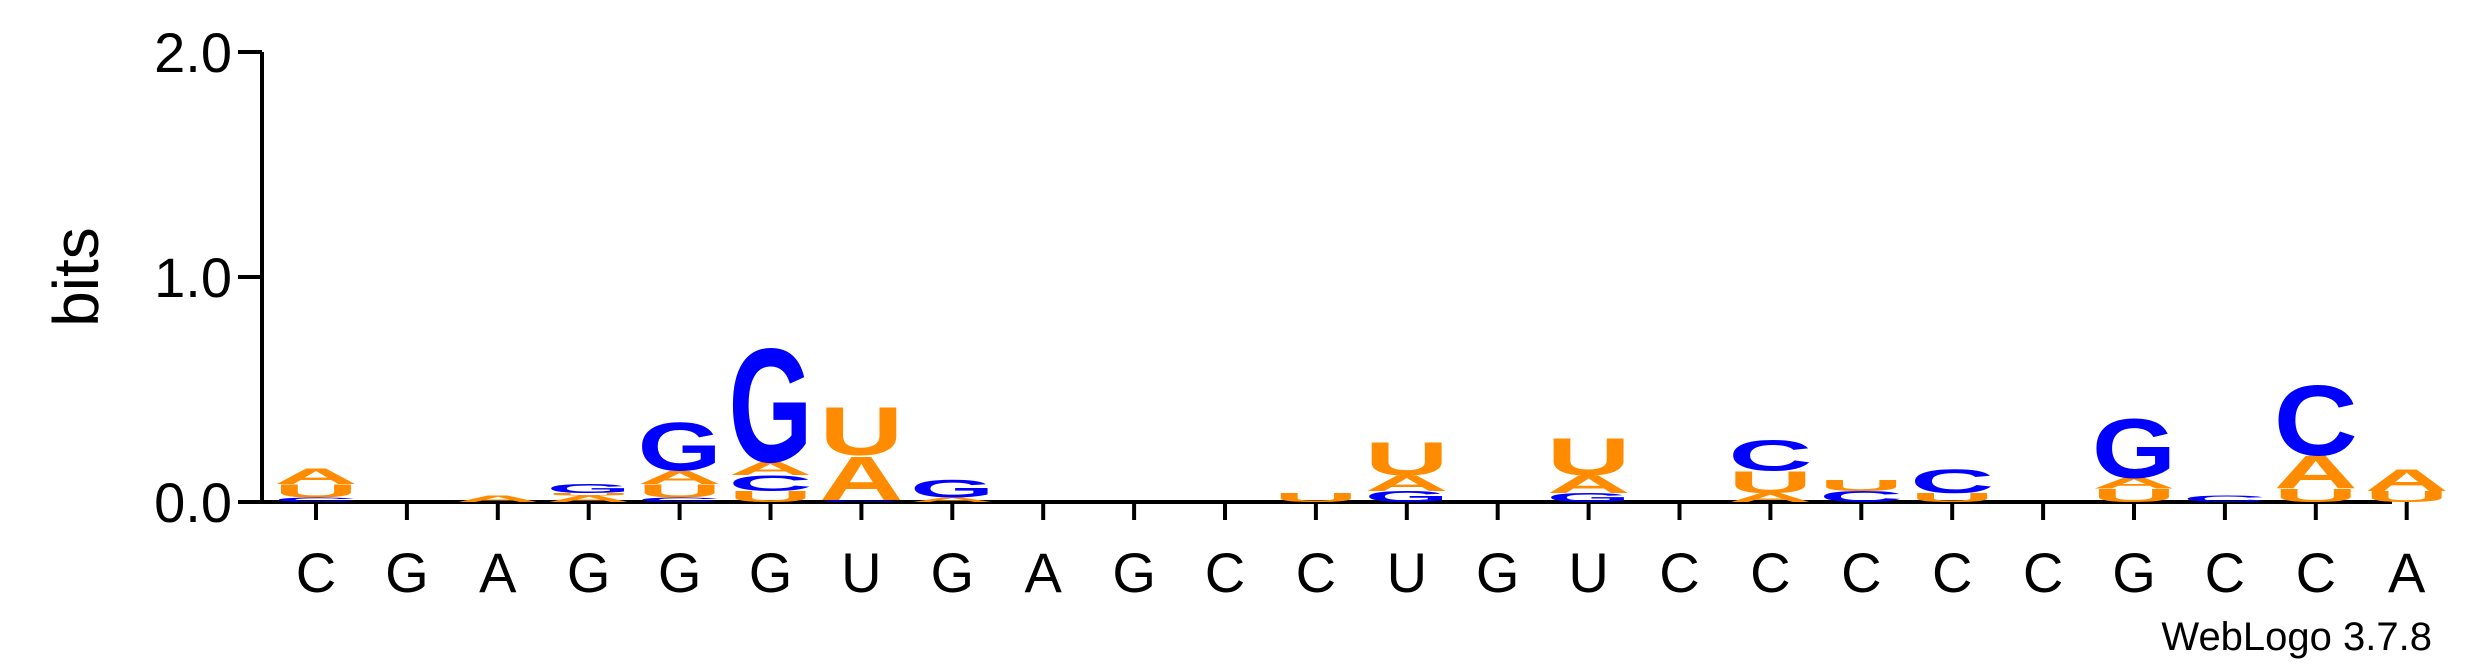 The image size is (2475, 667). Describe the element at coordinates (861, 478) in the screenshot. I see `logo-letter-7-A: A` at that location.